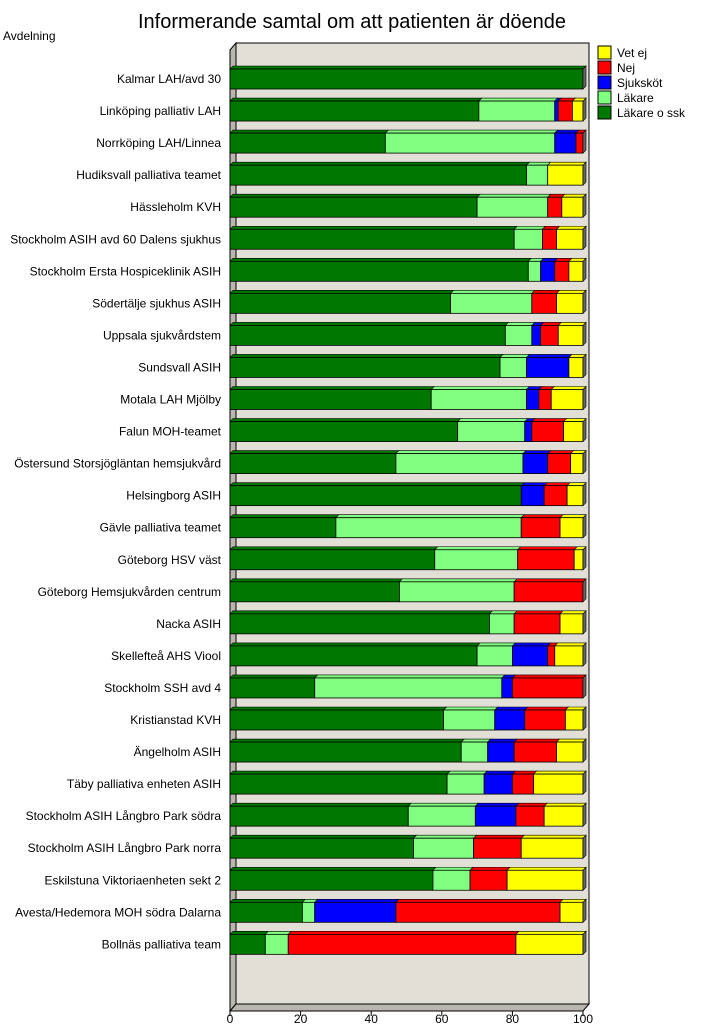 Image resolution: width=705 pixels, height=1026 pixels. I want to click on plot-floor, so click(409, 1007).